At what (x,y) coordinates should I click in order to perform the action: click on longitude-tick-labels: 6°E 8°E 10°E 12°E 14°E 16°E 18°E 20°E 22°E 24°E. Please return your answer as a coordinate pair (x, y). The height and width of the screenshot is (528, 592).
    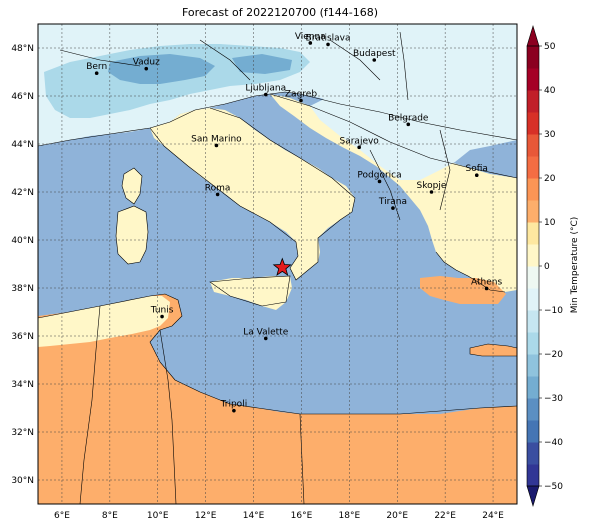
    Looking at the image, I should click on (279, 516).